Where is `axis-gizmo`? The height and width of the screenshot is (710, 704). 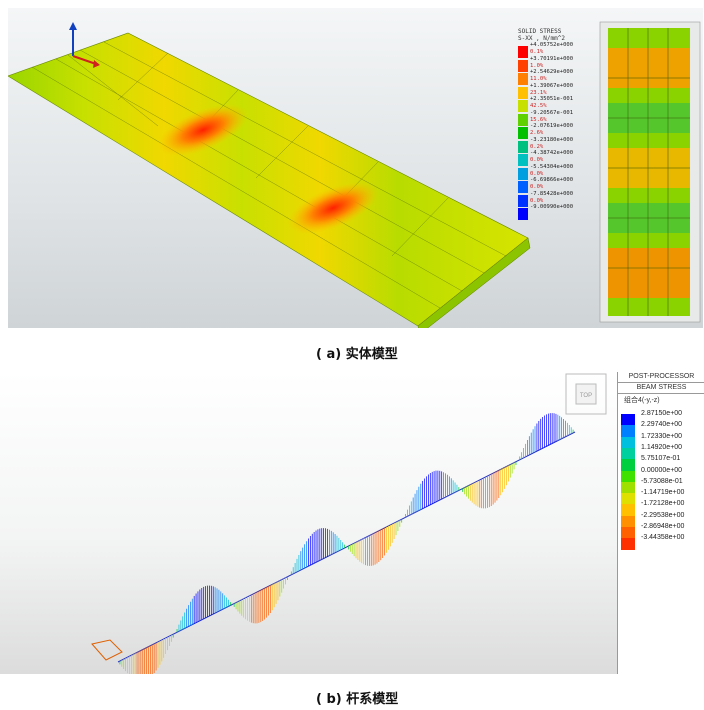
axis-gizmo is located at coordinates (84, 45).